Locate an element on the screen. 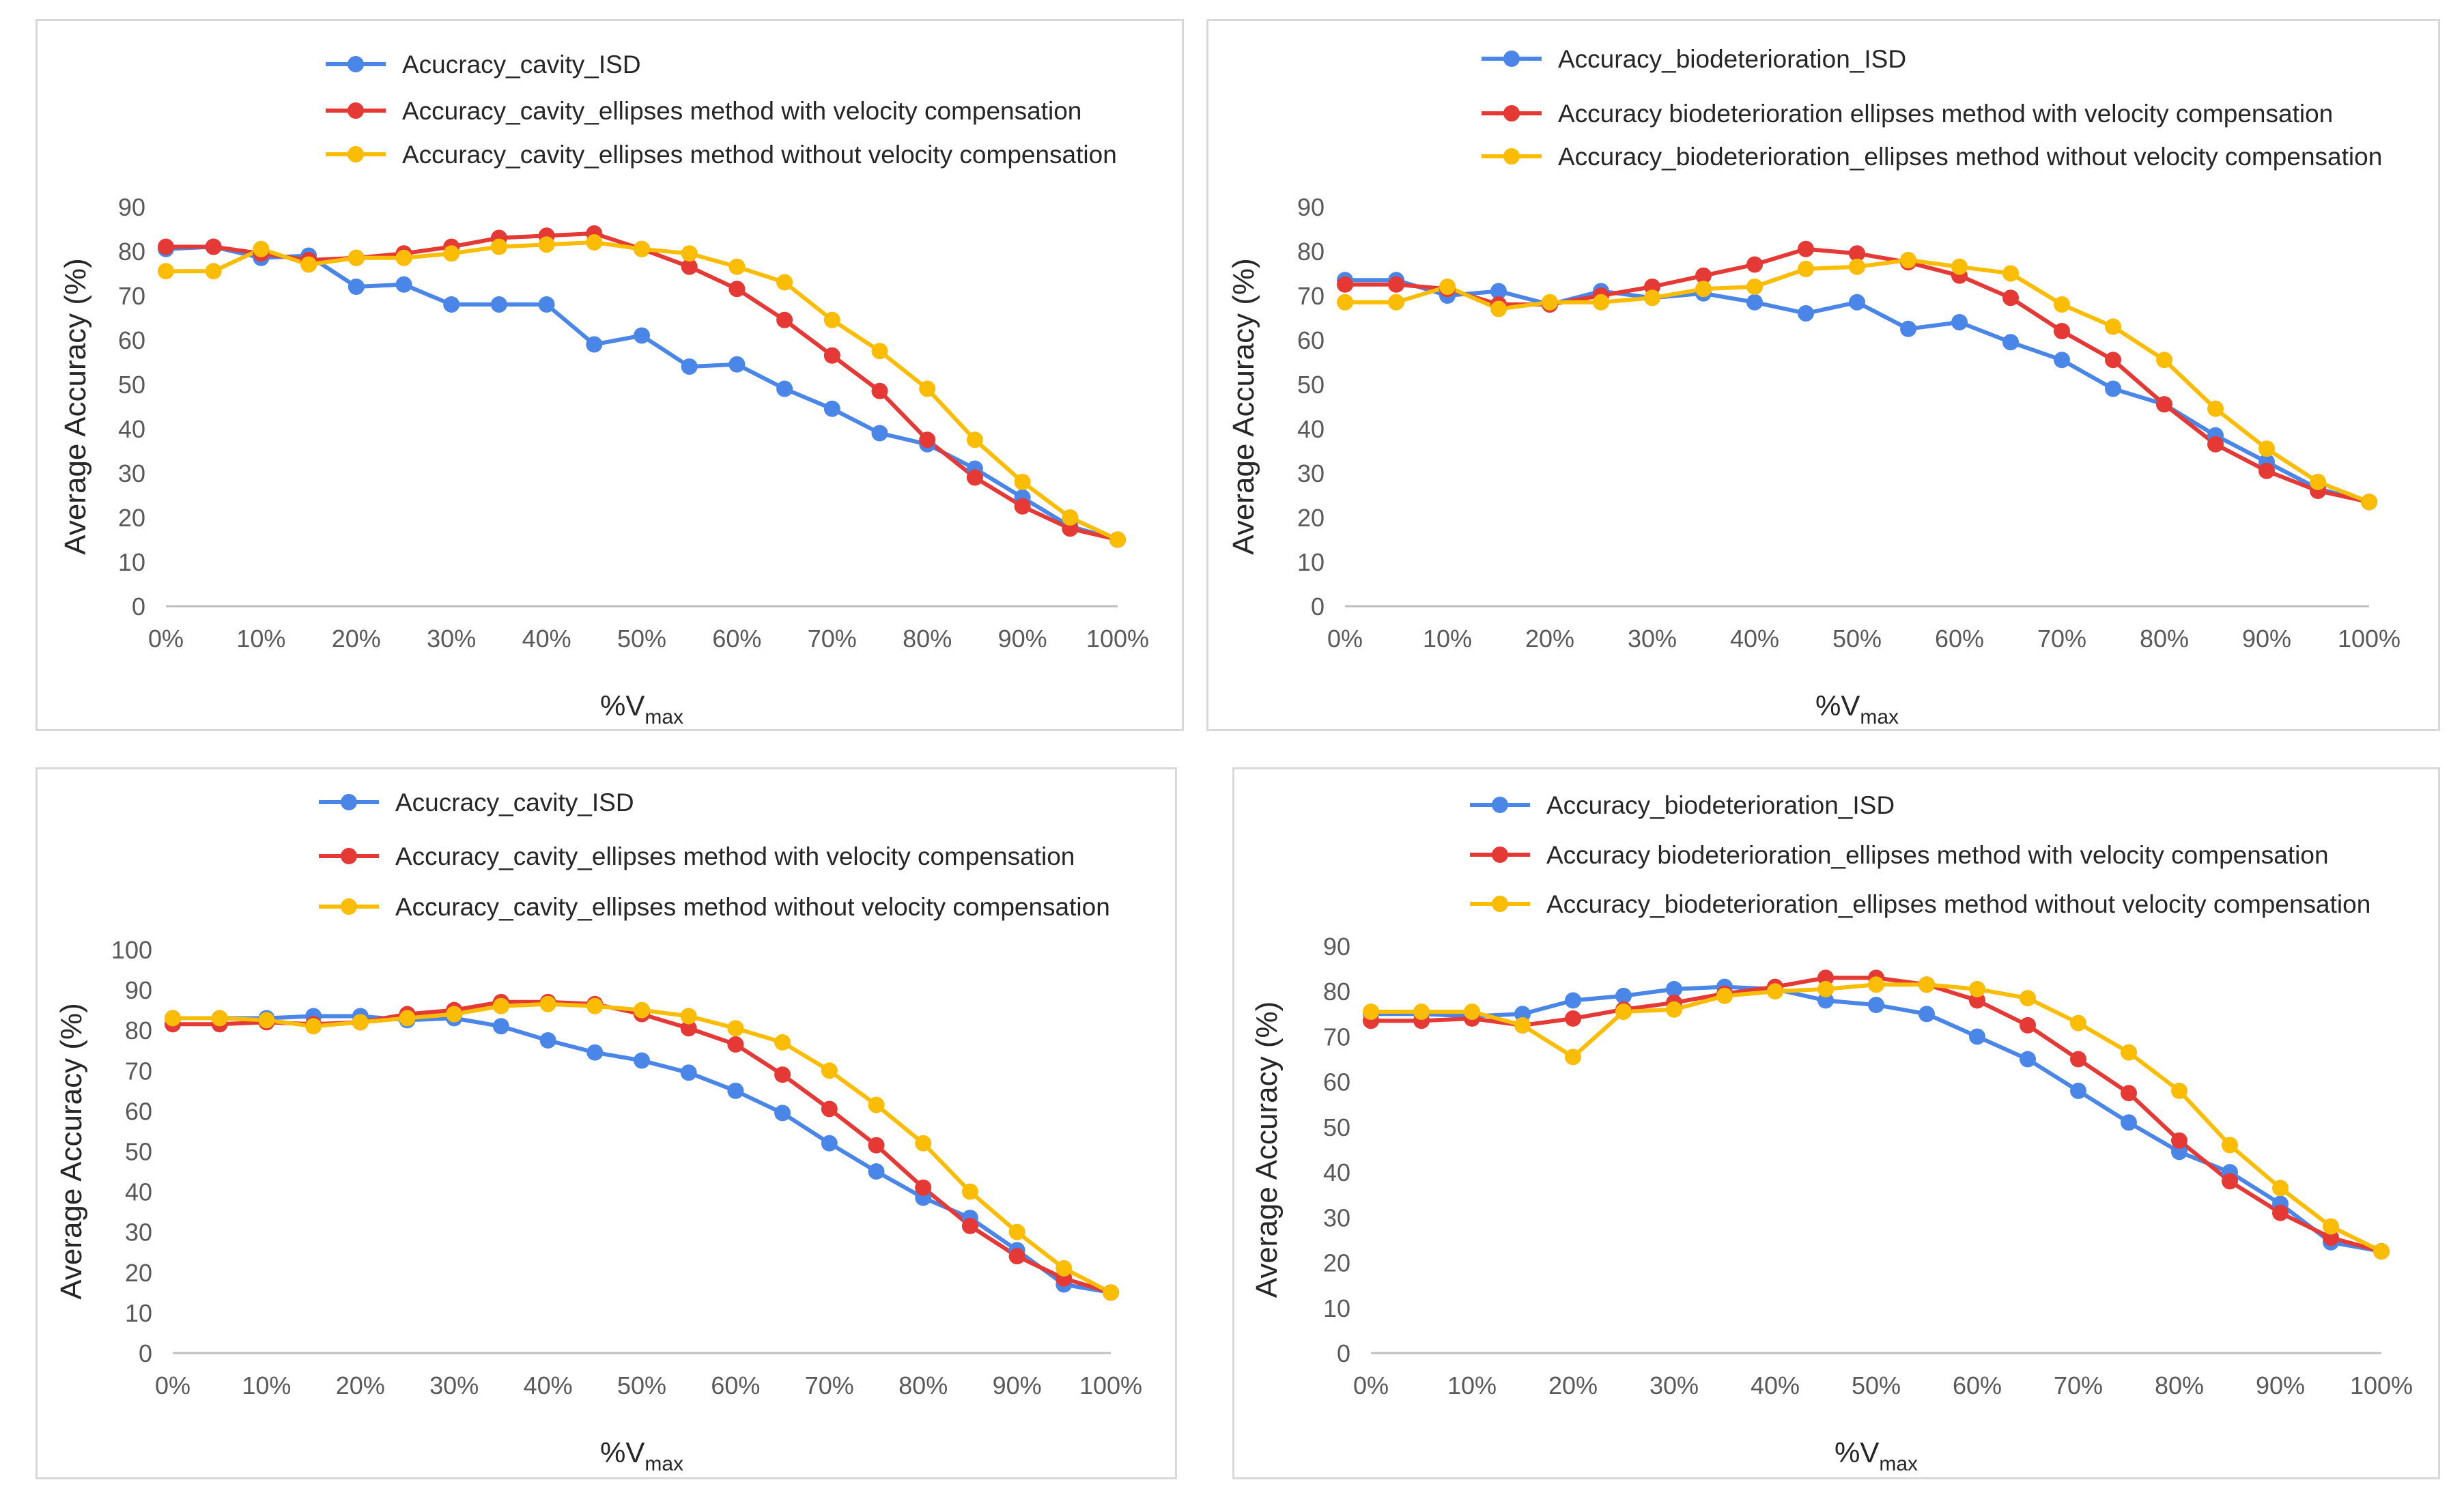 Image resolution: width=2464 pixels, height=1493 pixels. y-tick-label: 30 is located at coordinates (138, 1233).